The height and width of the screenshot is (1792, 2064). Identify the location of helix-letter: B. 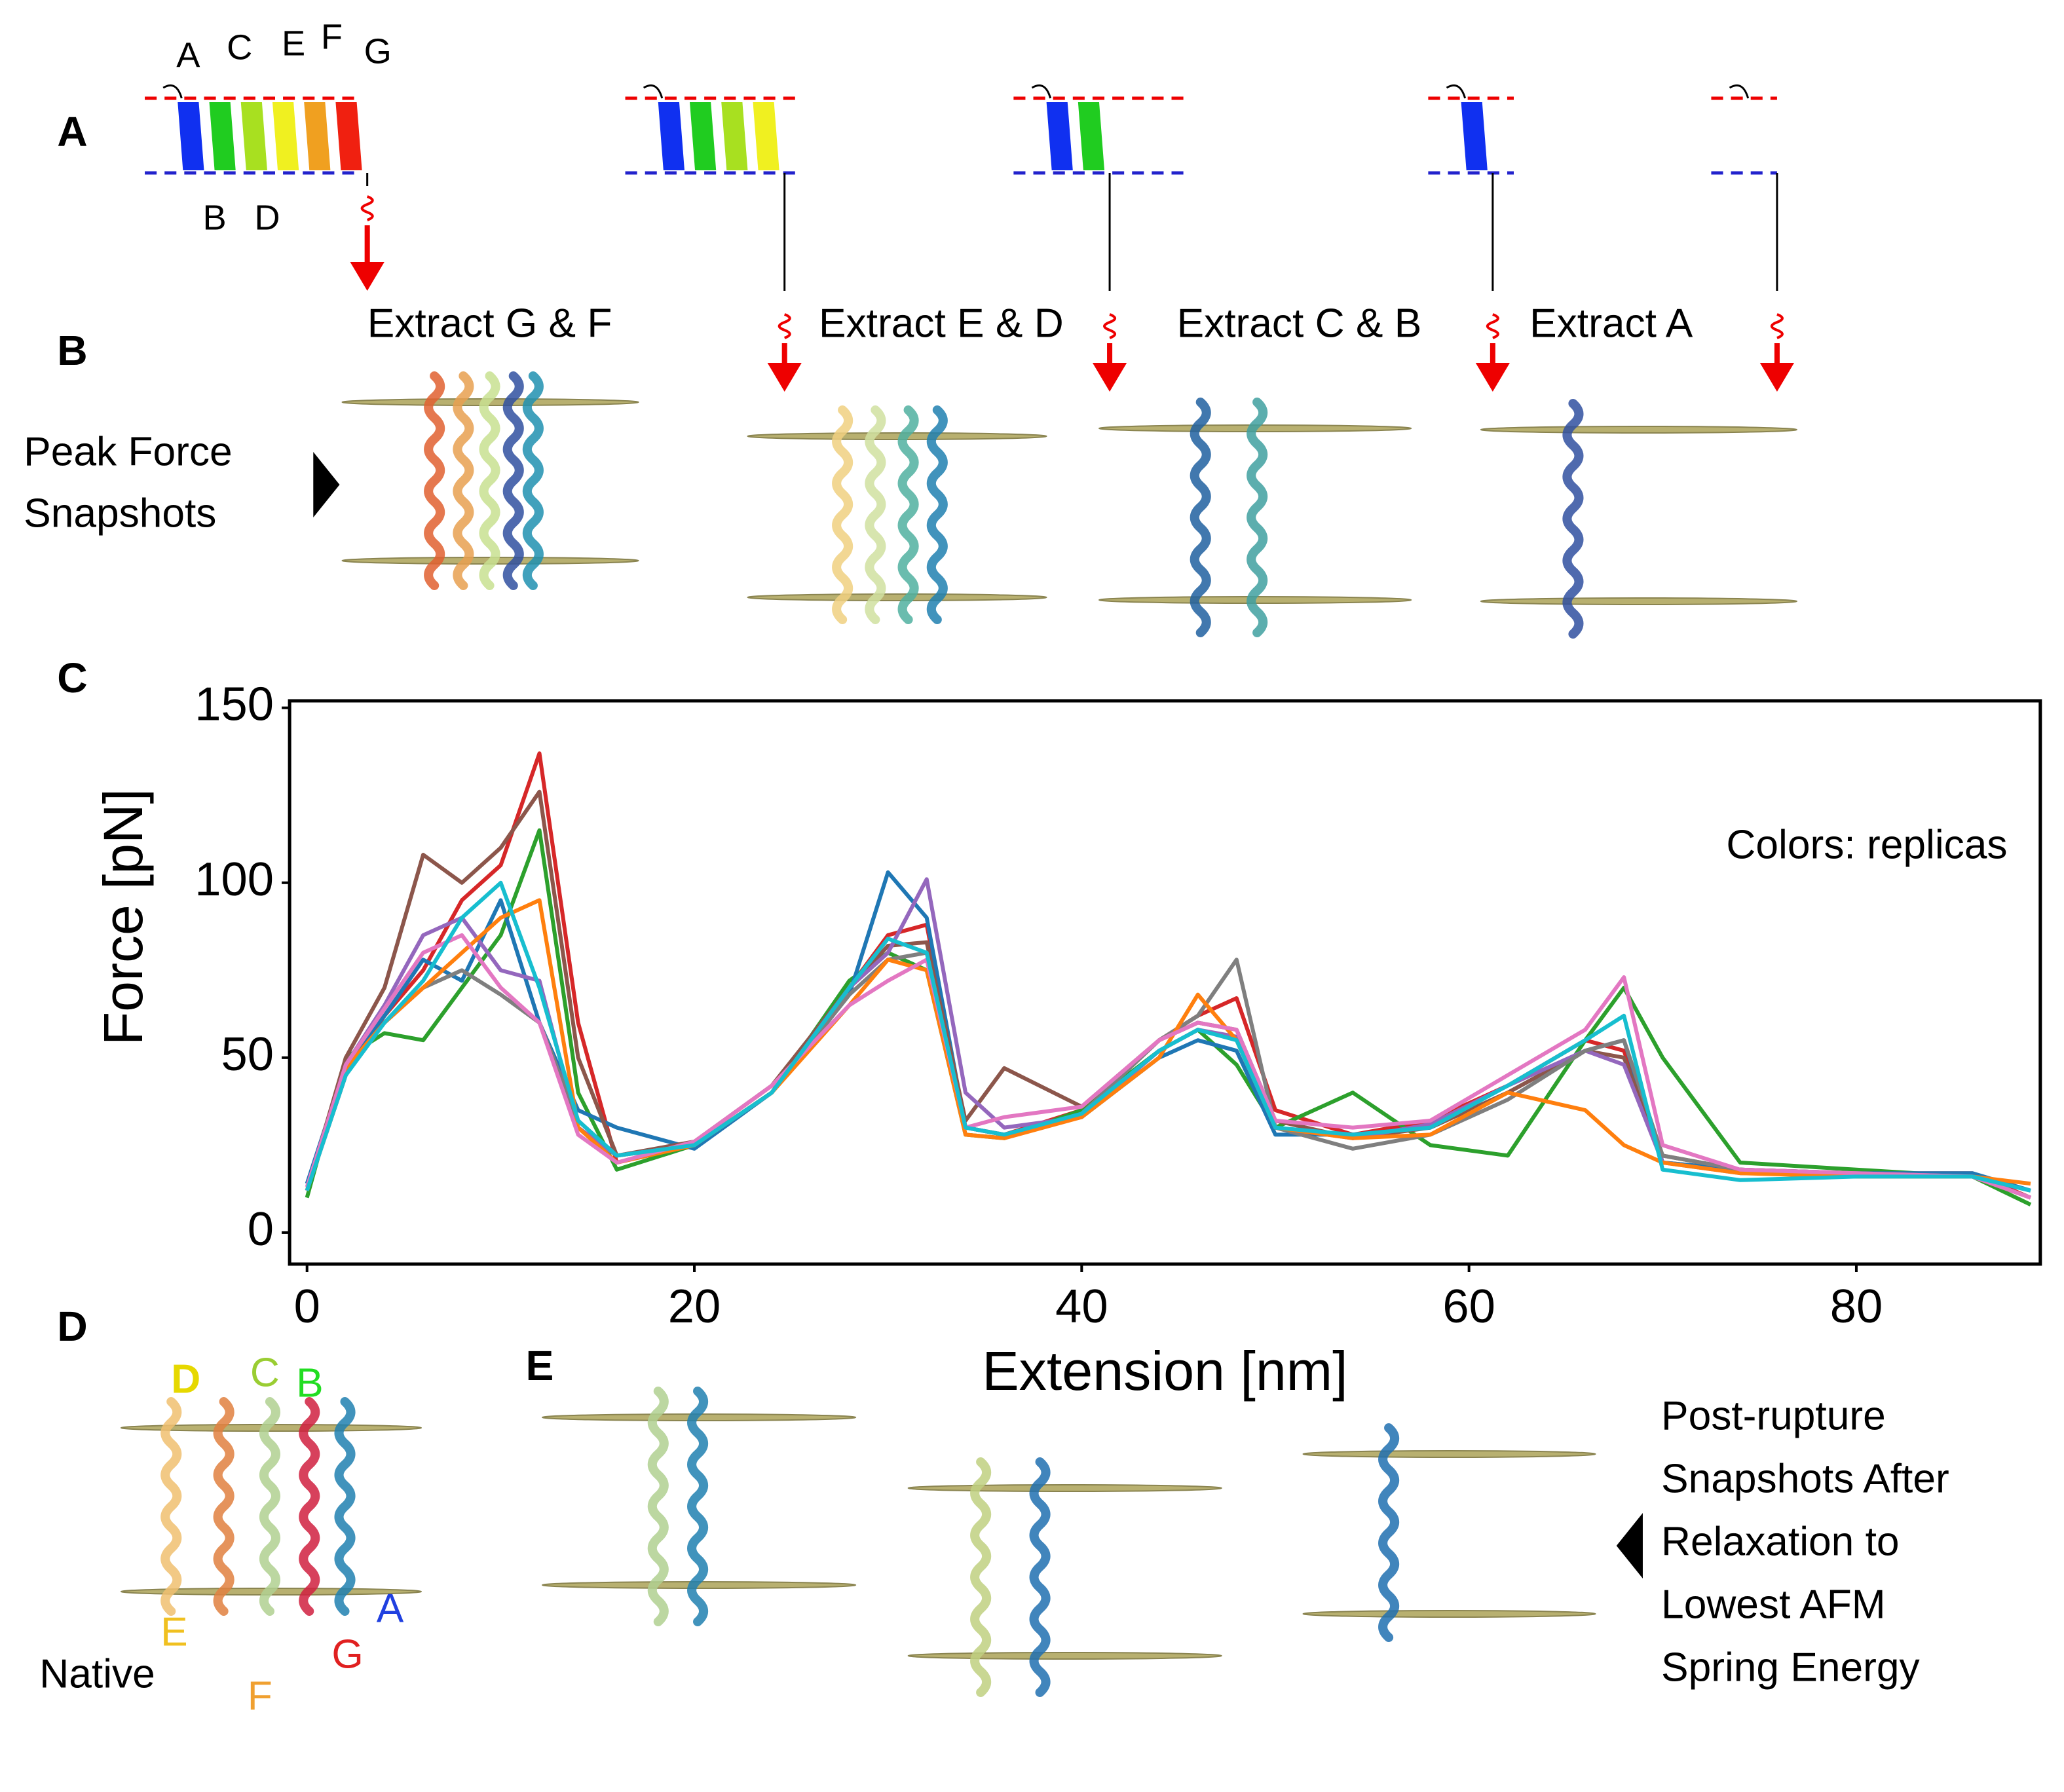
(214, 217).